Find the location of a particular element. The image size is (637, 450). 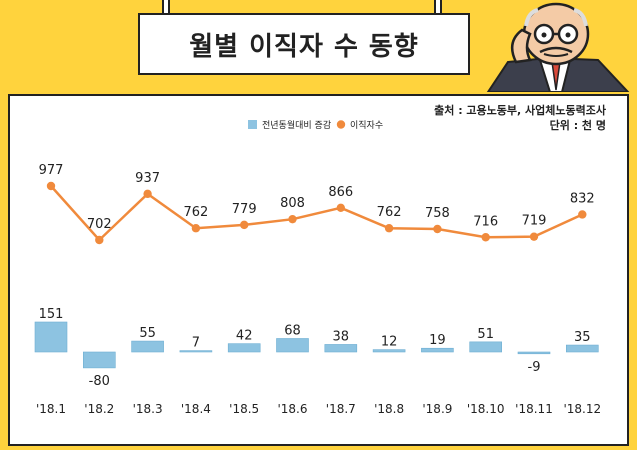

mascot-illustration is located at coordinates (558, 47).